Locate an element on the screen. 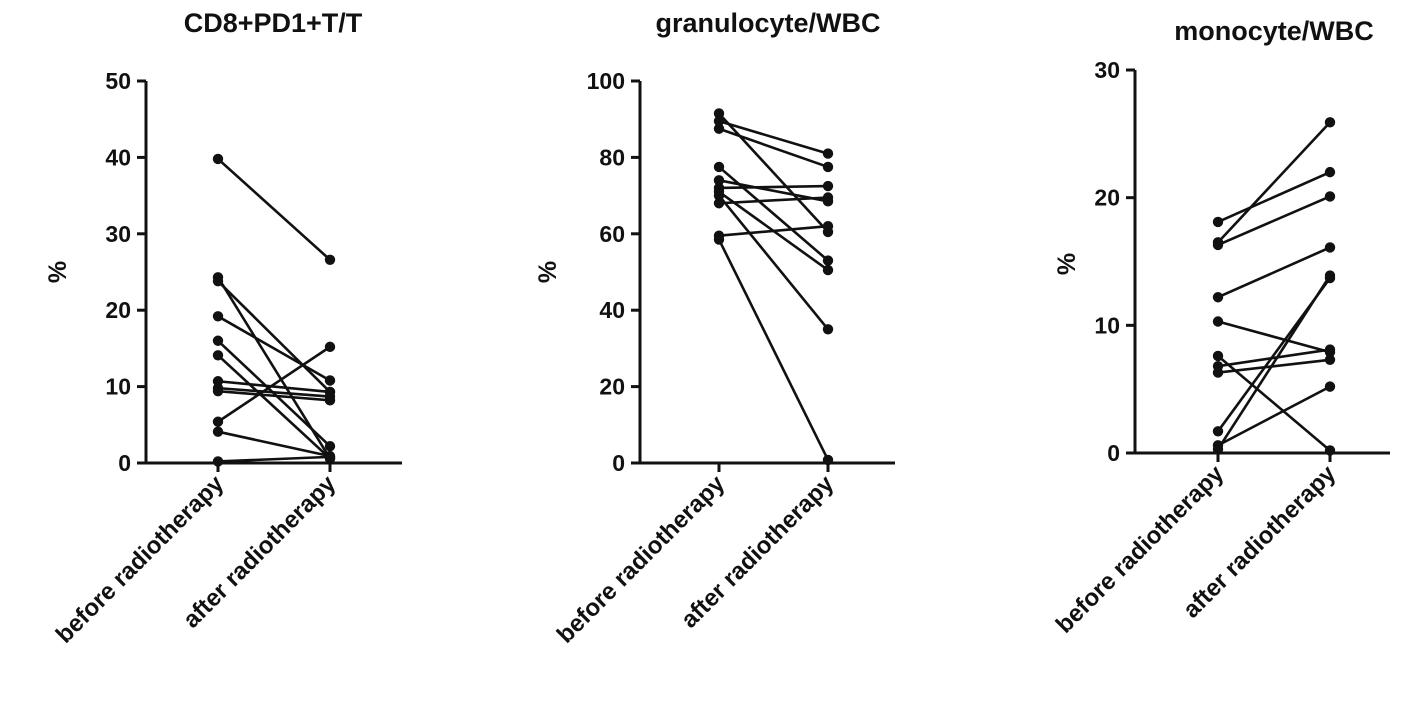 Image resolution: width=1417 pixels, height=709 pixels. y-tick-label: 80 is located at coordinates (612, 157).